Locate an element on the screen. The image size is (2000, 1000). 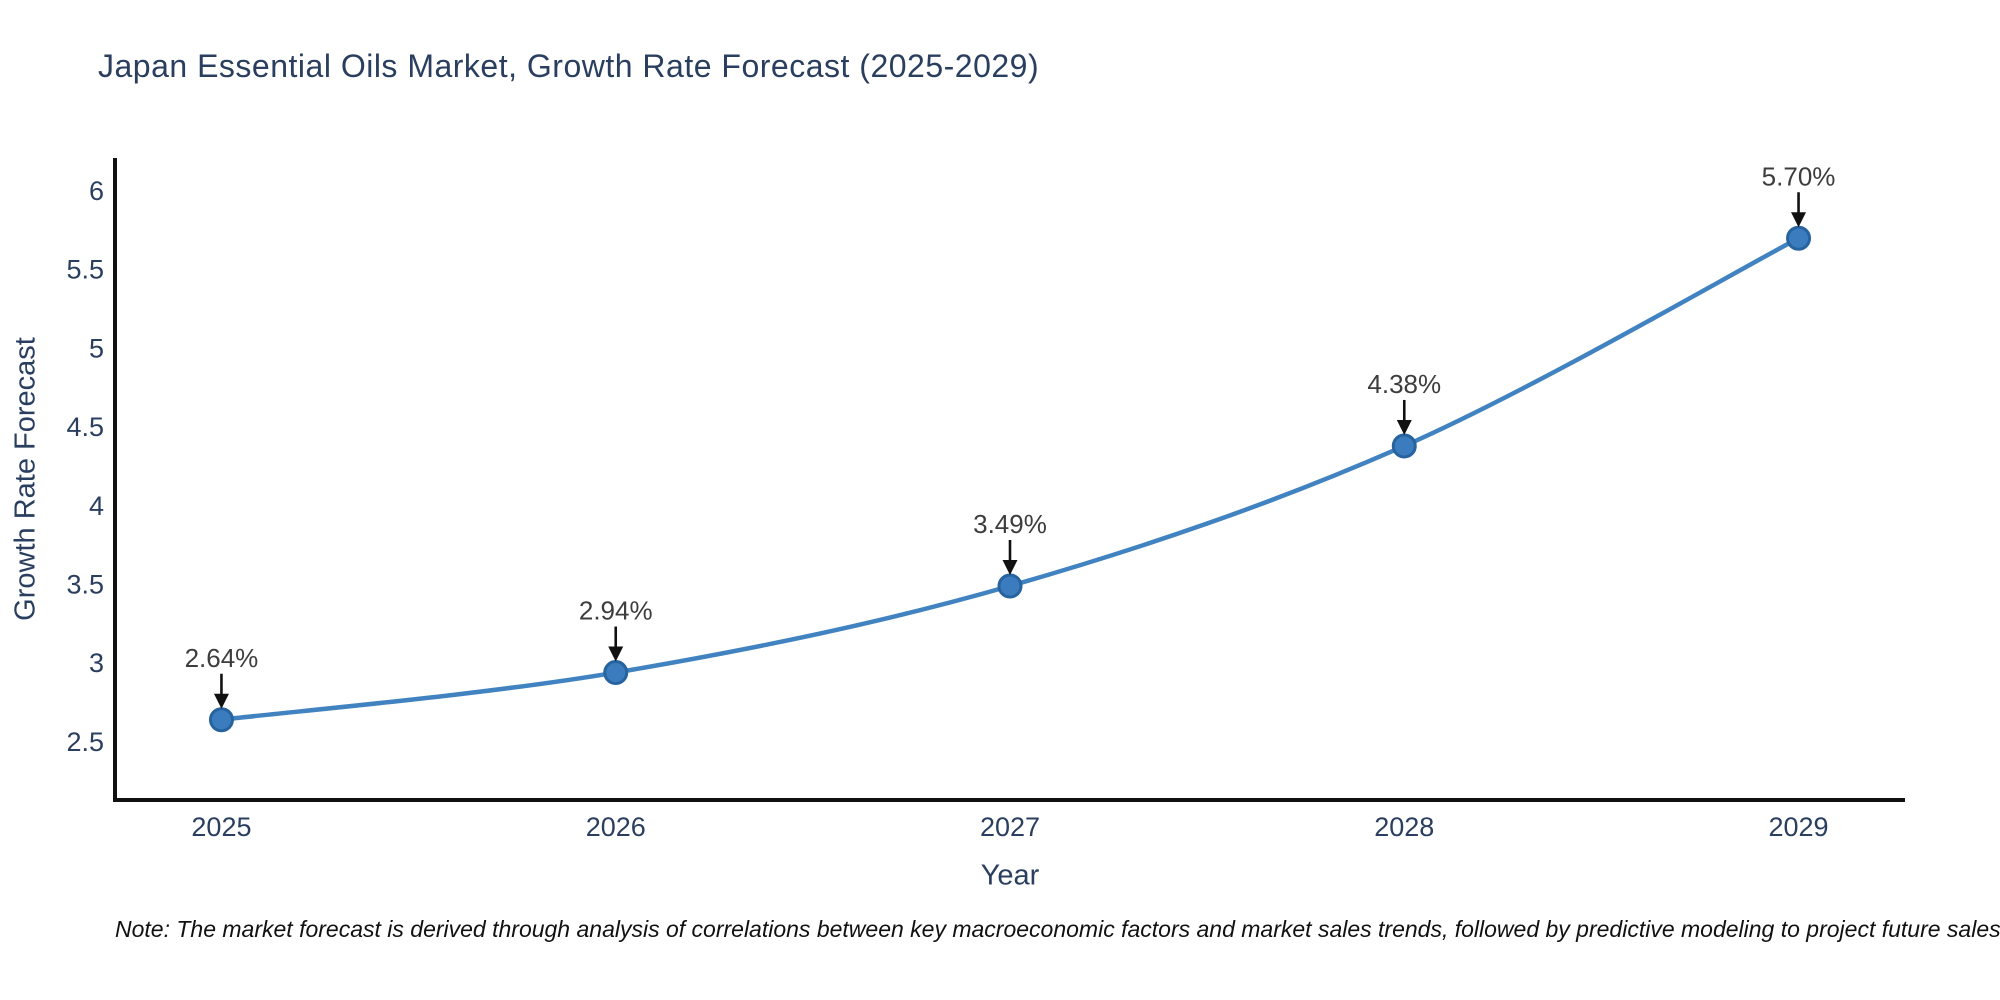
x-tick-label: 2027 is located at coordinates (1010, 827).